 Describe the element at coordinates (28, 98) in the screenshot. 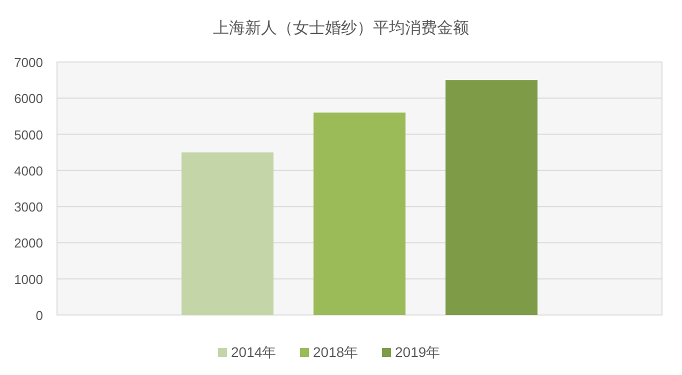

I see `y-tick-label: 6000` at that location.